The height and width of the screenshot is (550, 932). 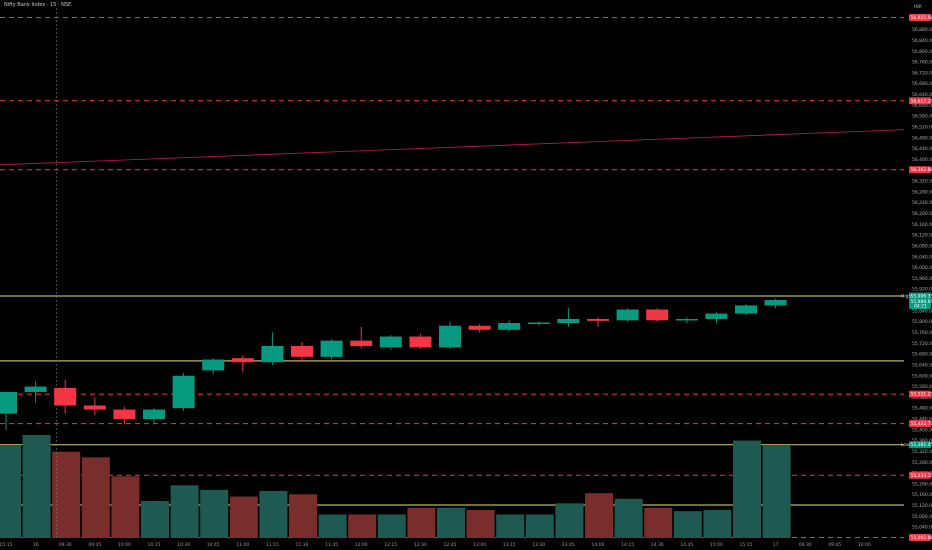 I want to click on level-tag-text-8: 55,233.10, so click(x=921, y=476).